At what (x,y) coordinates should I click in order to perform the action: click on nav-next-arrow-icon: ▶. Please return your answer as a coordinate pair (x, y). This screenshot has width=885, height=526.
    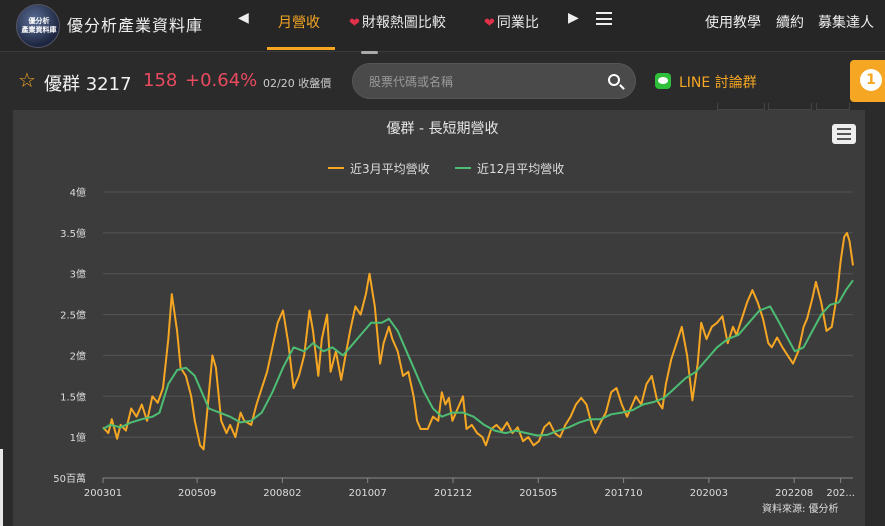
    Looking at the image, I should click on (573, 18).